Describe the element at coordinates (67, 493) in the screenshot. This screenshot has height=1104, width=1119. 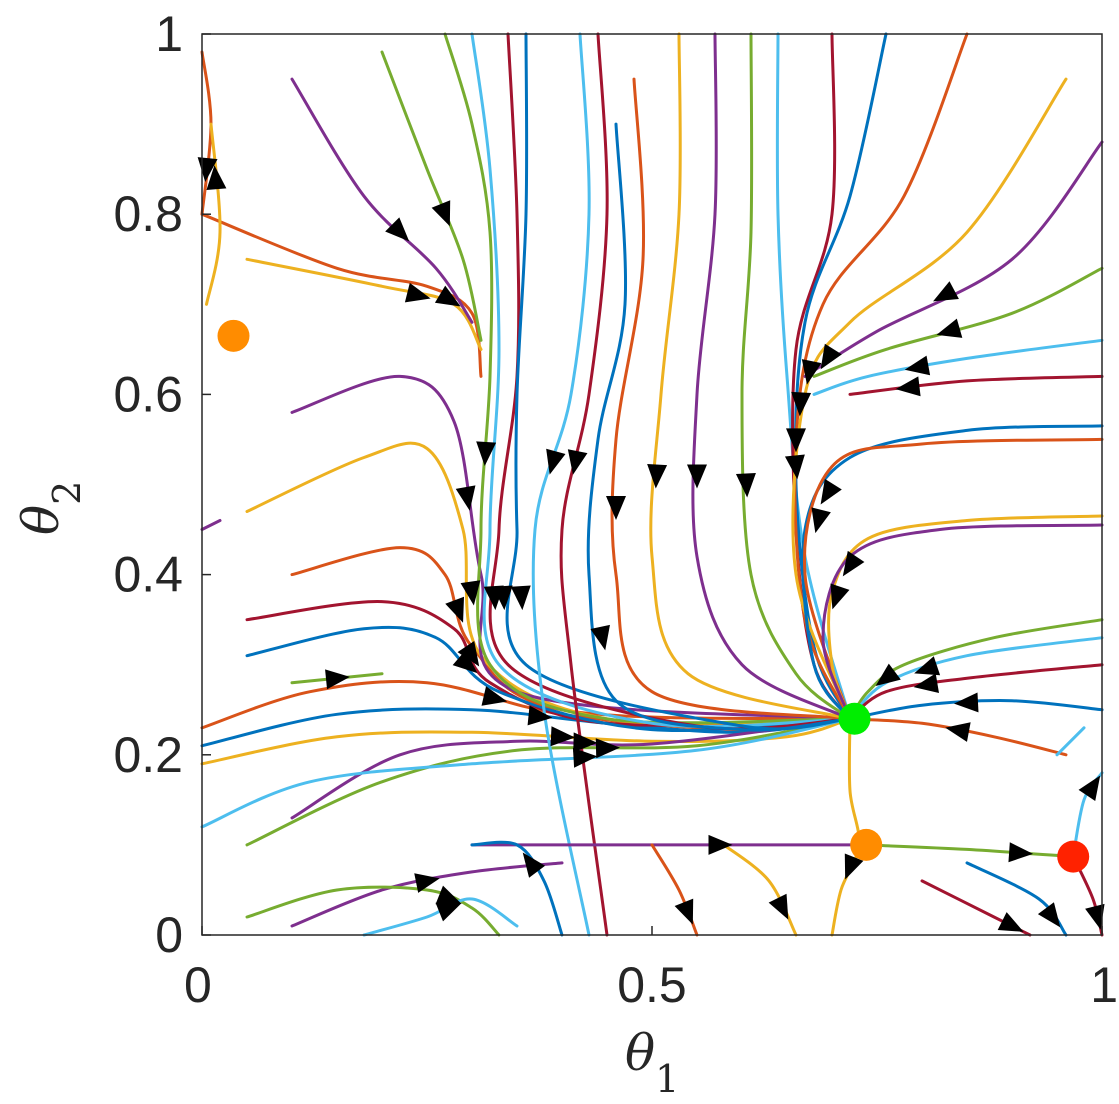
I see `y-axis-label-subscript: 2` at that location.